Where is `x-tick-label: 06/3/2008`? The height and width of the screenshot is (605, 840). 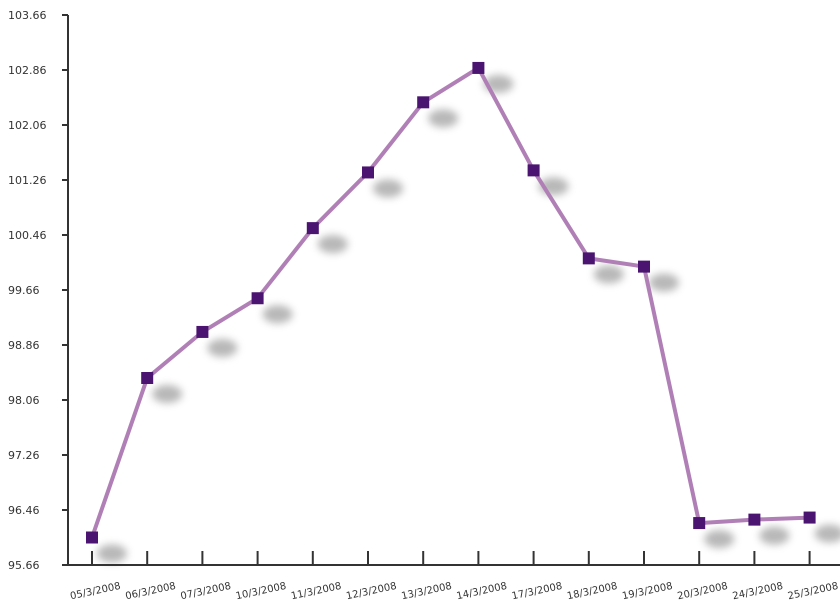
x-tick-label: 06/3/2008 is located at coordinates (150, 591).